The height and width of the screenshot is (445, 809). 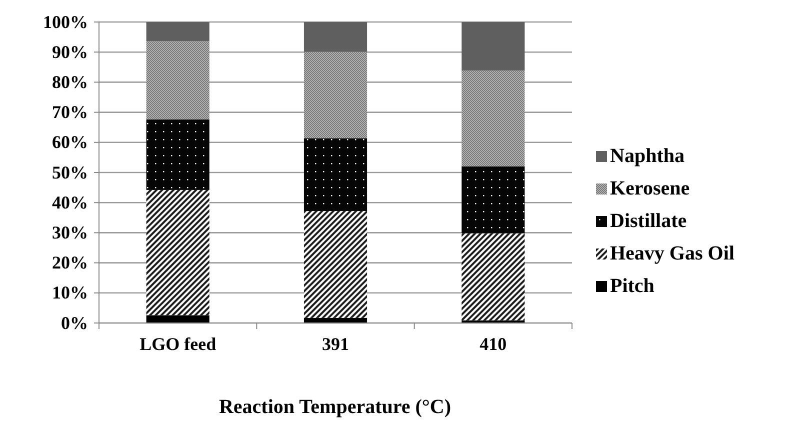 What do you see at coordinates (65, 22) in the screenshot?
I see `y-tick-label: 100%` at bounding box center [65, 22].